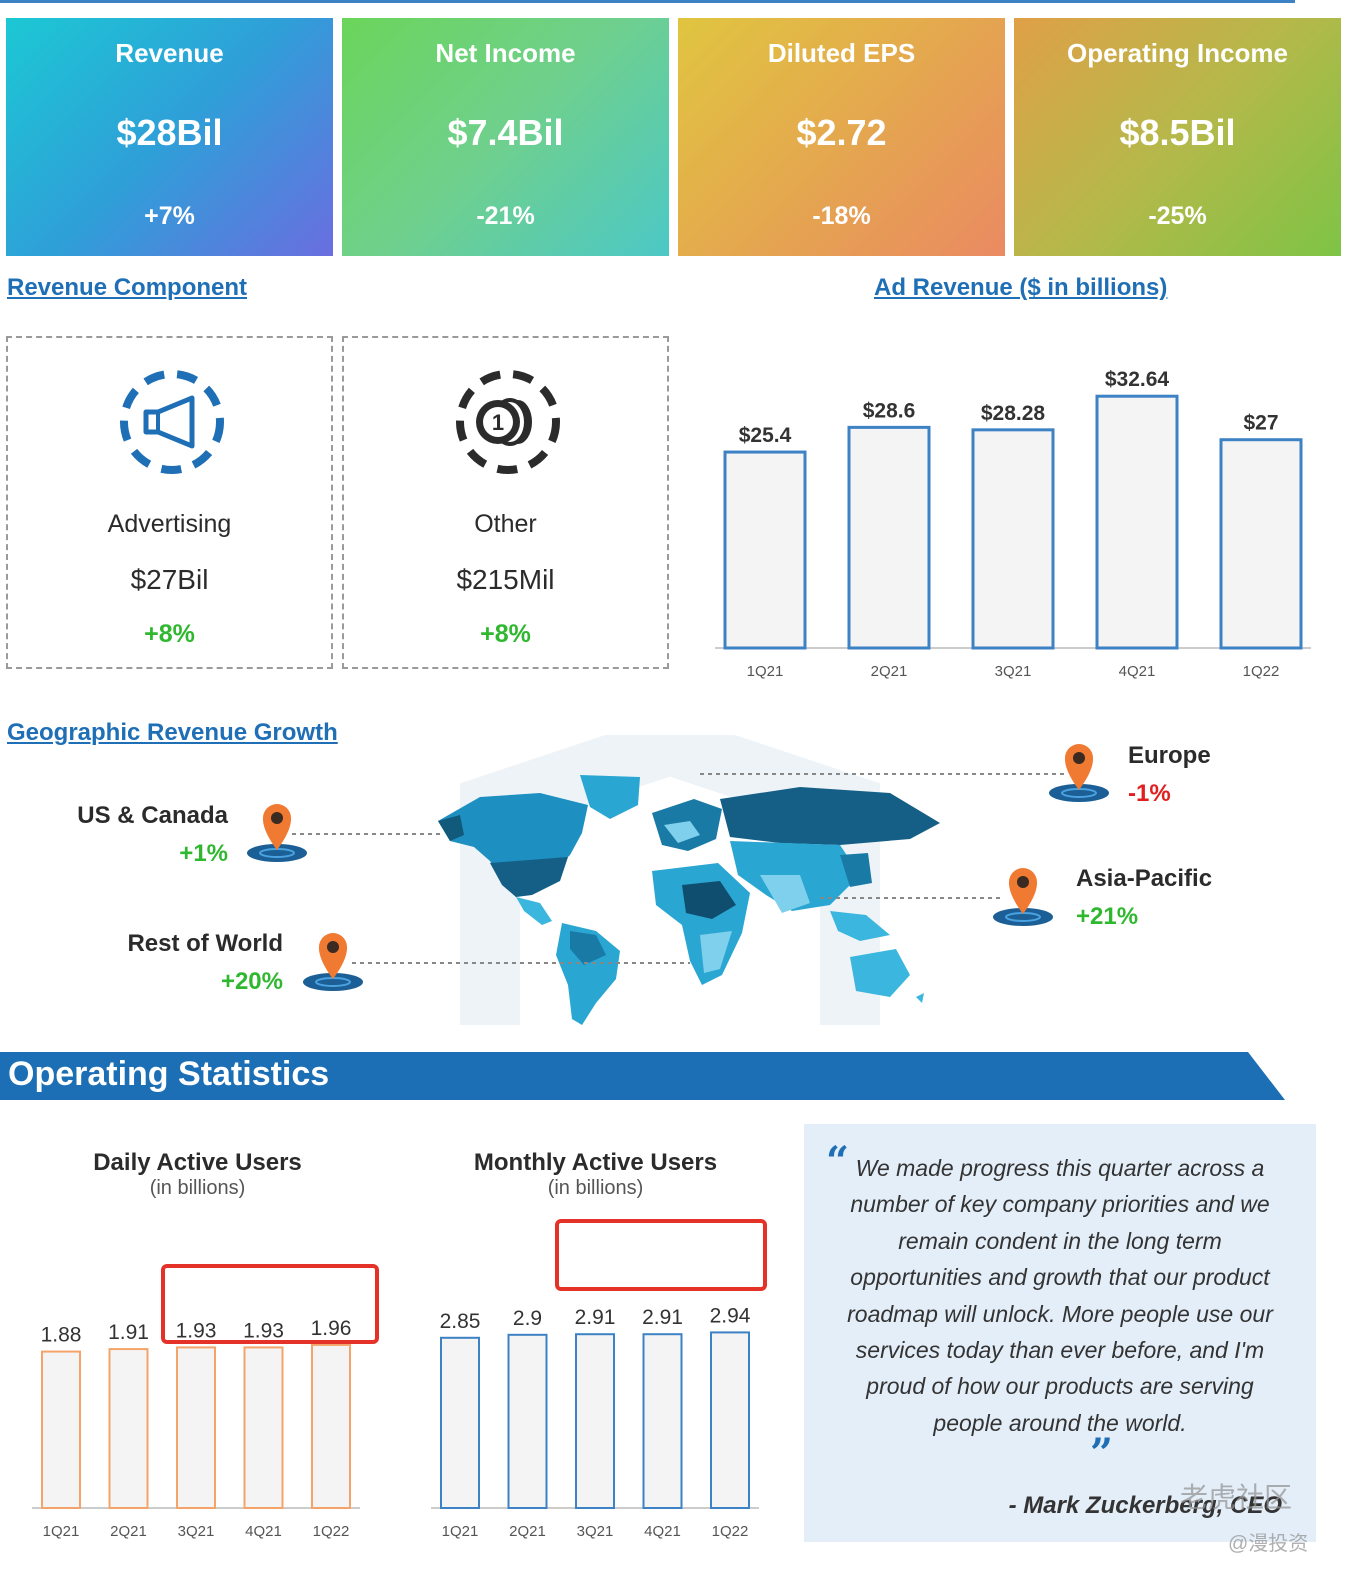  Describe the element at coordinates (508, 422) in the screenshot. I see `coins-icon: 1` at that location.